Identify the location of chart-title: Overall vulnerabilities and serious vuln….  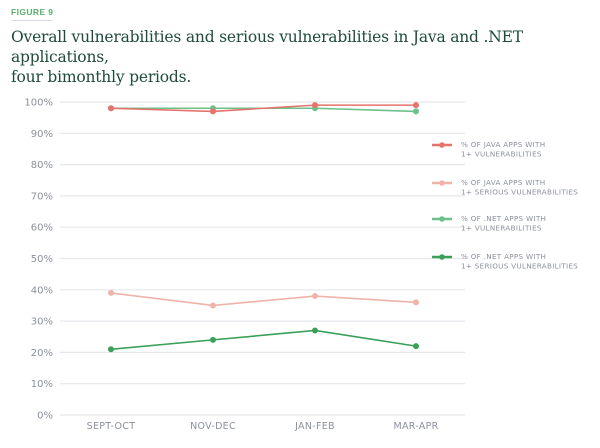
(301, 57).